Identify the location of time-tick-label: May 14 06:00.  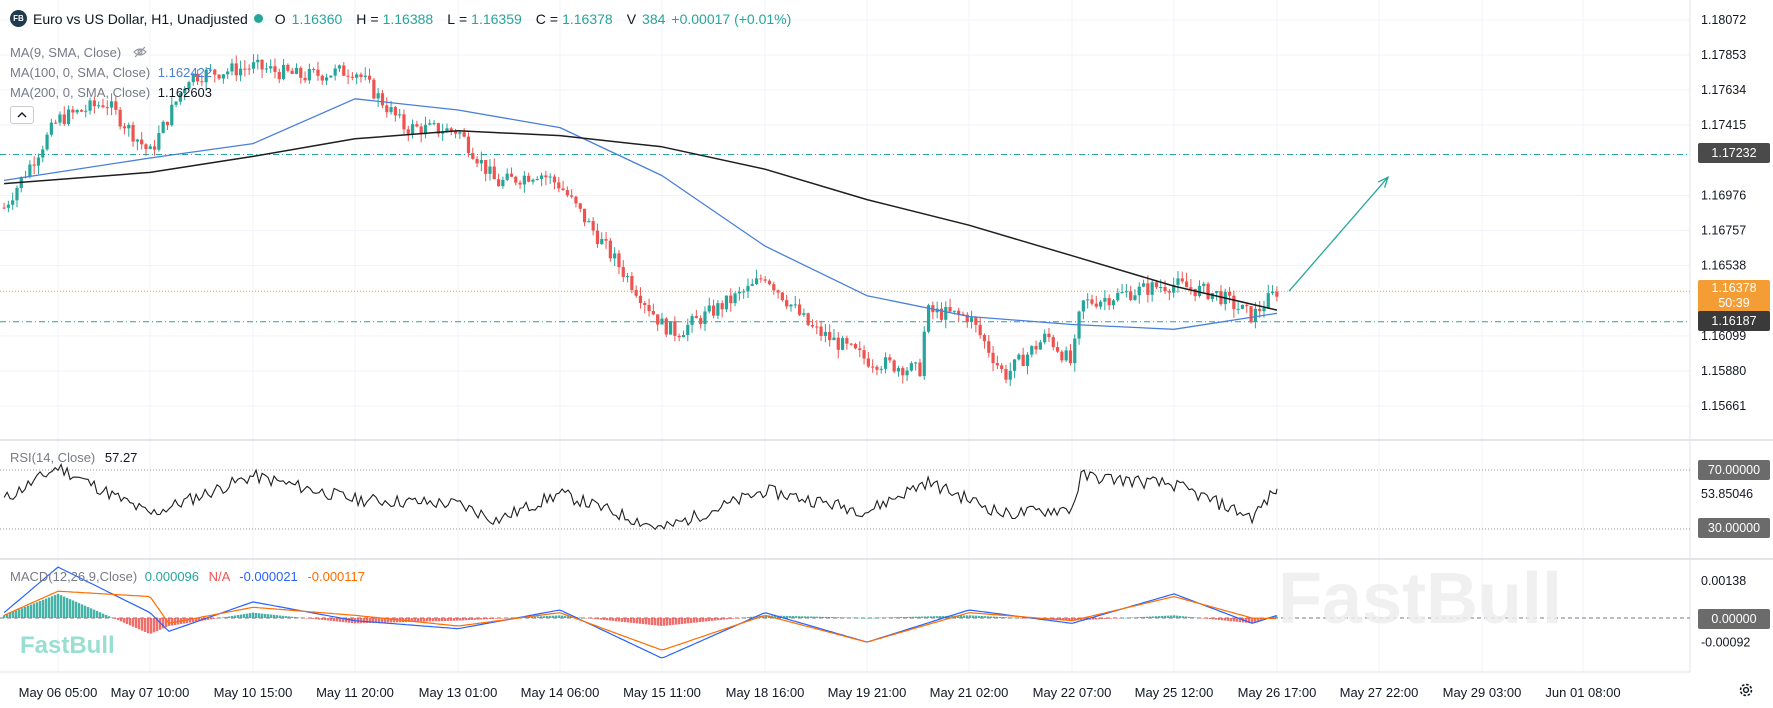
(560, 692).